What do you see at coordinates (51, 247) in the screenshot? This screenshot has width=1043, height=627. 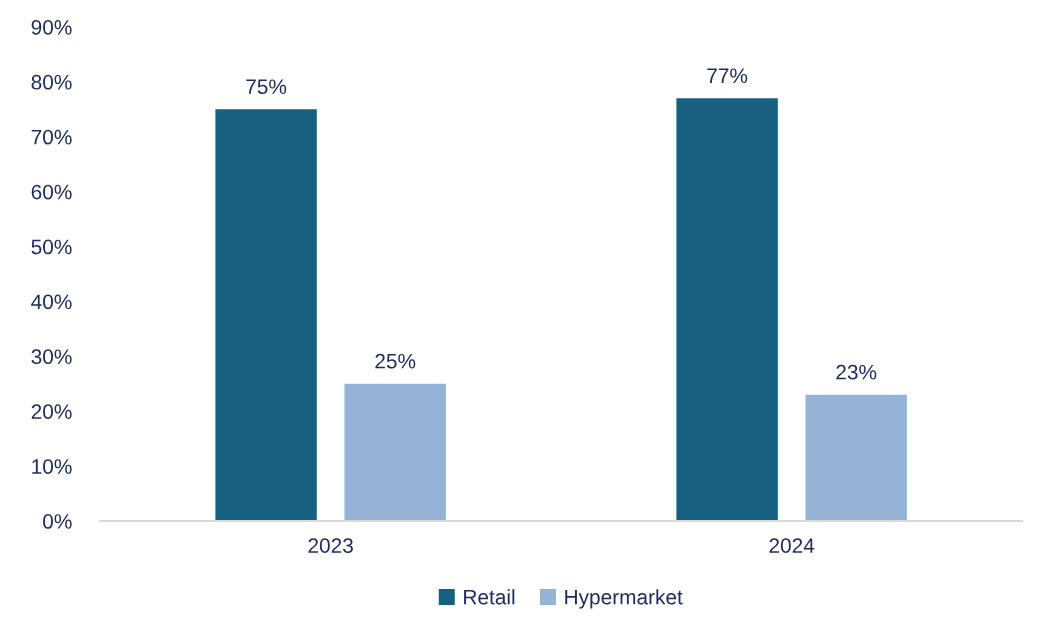 I see `y-tick-label: 50%` at bounding box center [51, 247].